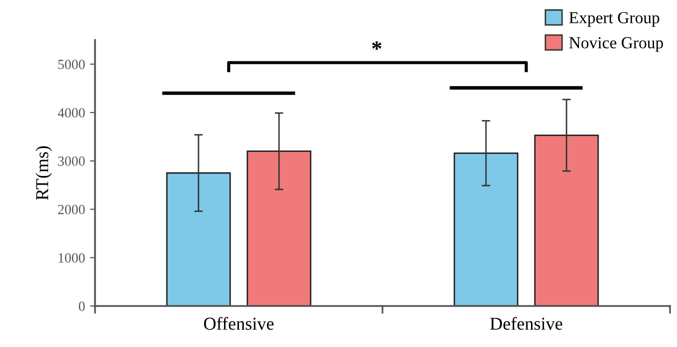 The width and height of the screenshot is (677, 347). Describe the element at coordinates (526, 323) in the screenshot. I see `x-tick-label: Defensive` at that location.